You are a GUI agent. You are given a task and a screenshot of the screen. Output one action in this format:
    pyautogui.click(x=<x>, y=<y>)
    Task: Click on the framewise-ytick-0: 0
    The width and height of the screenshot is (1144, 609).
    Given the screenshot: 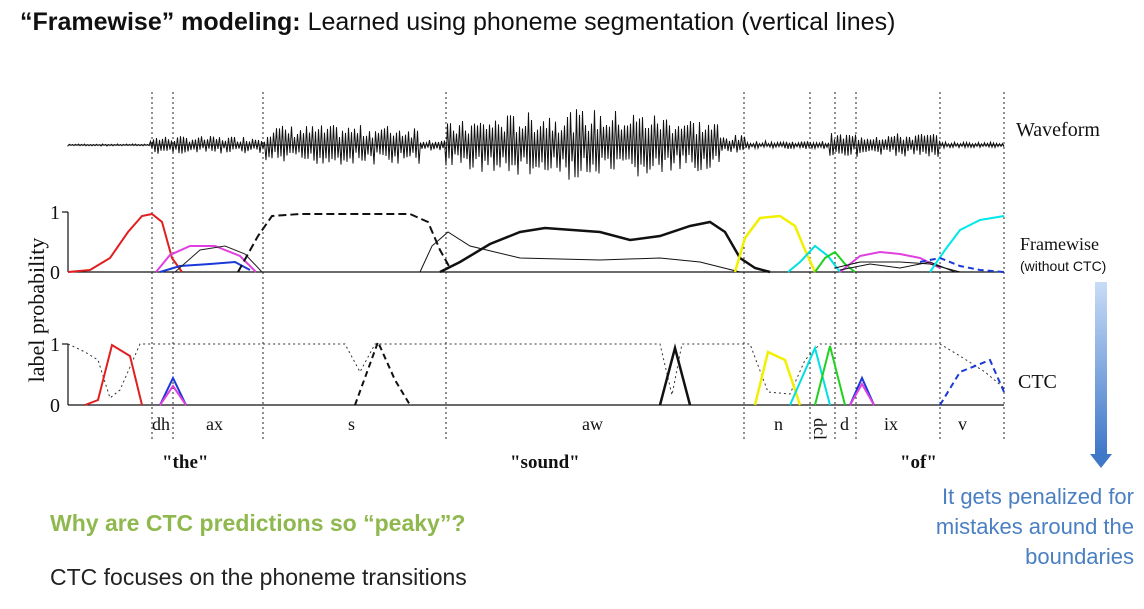 What is the action you would take?
    pyautogui.click(x=55, y=273)
    